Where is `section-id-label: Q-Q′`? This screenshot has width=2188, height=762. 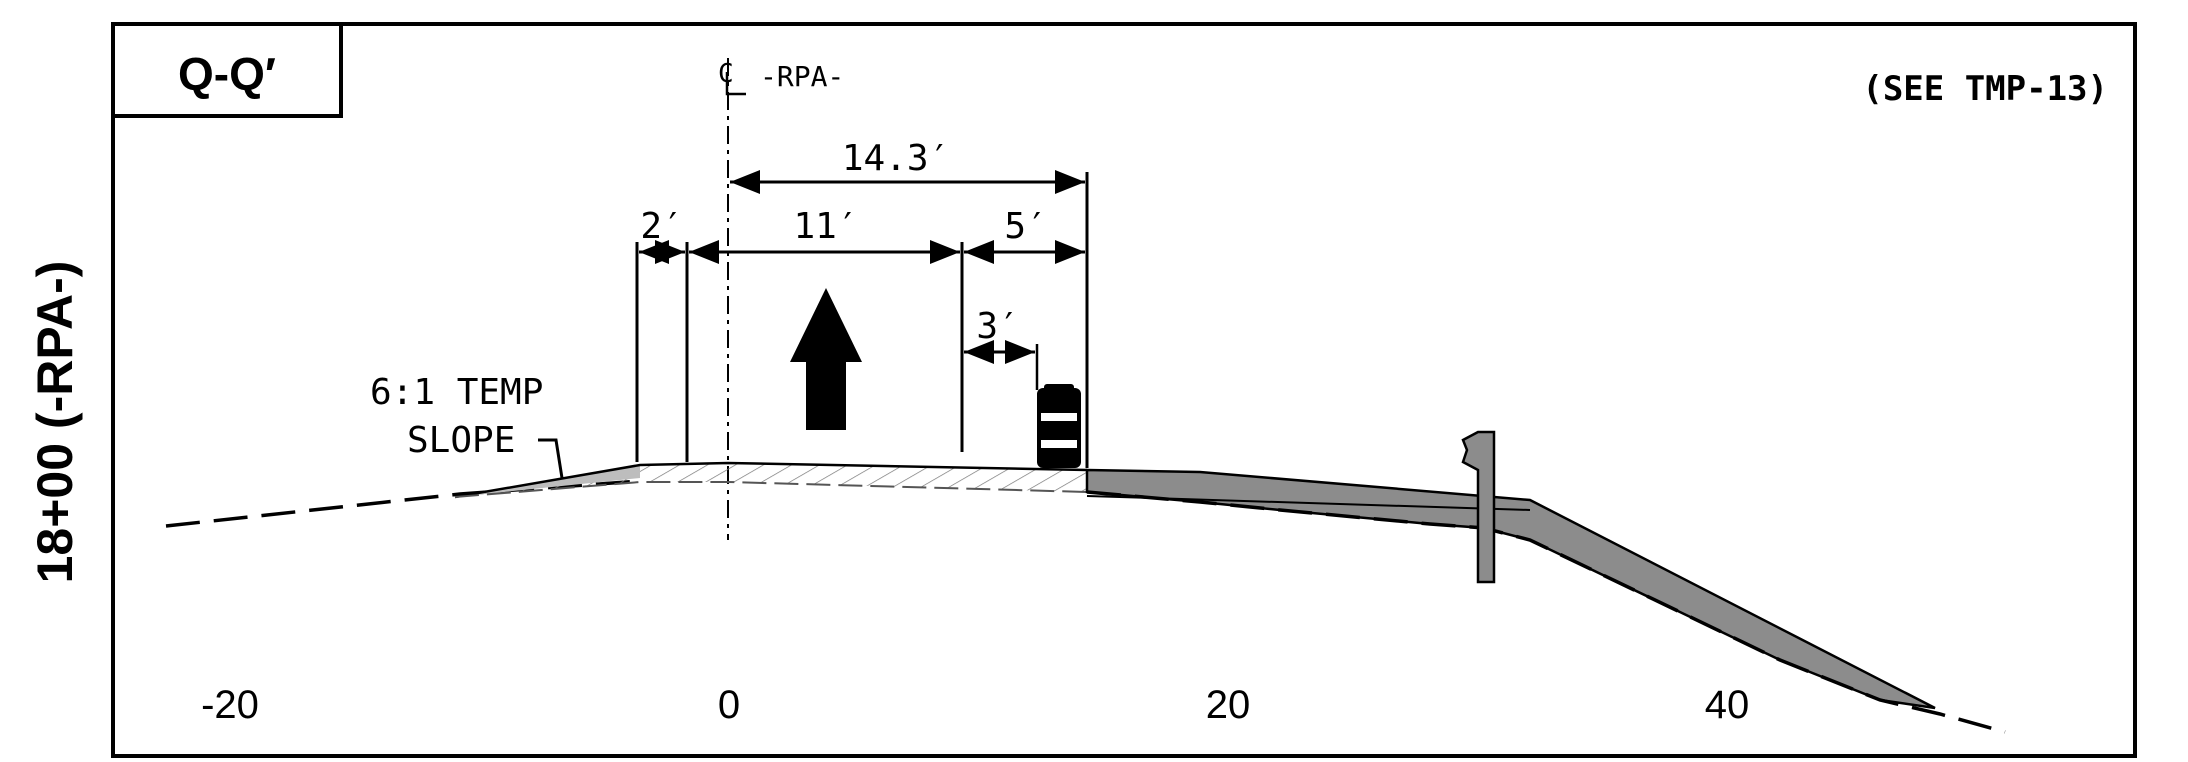
section-id-label: Q-Q′ is located at coordinates (227, 74).